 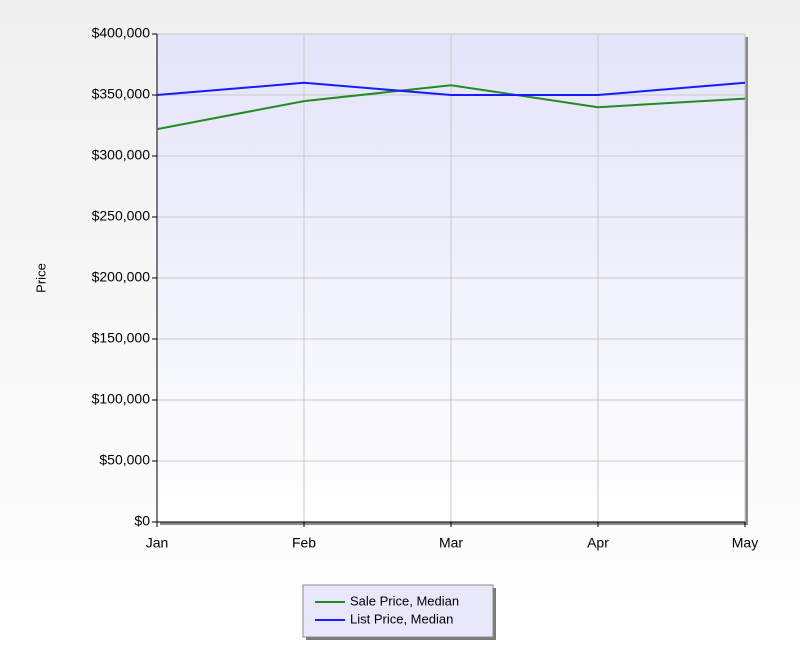 I want to click on y-axis-label: Price, so click(x=40, y=278).